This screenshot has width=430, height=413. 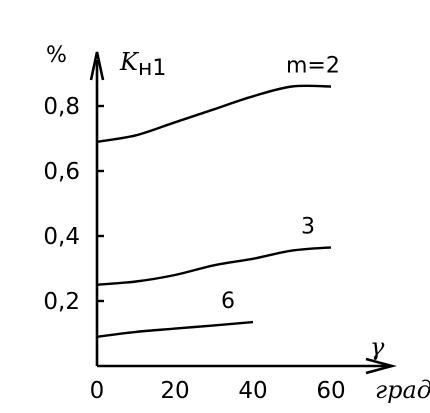 What do you see at coordinates (174, 391) in the screenshot?
I see `x-tick-label-1: 20` at bounding box center [174, 391].